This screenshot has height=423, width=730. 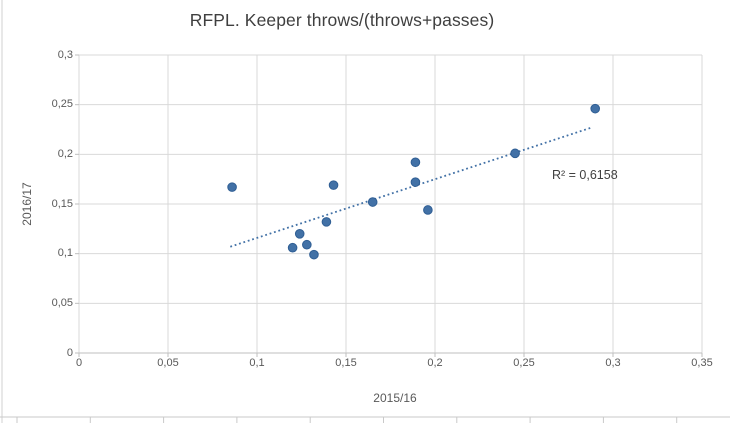 What do you see at coordinates (585, 175) in the screenshot?
I see `r-squared-label: R² = 0,6158` at bounding box center [585, 175].